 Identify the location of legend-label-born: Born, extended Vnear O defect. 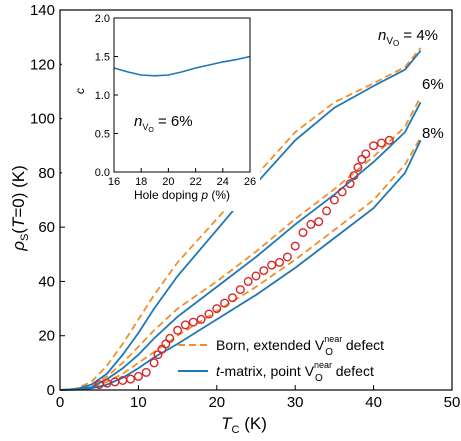
(300, 346).